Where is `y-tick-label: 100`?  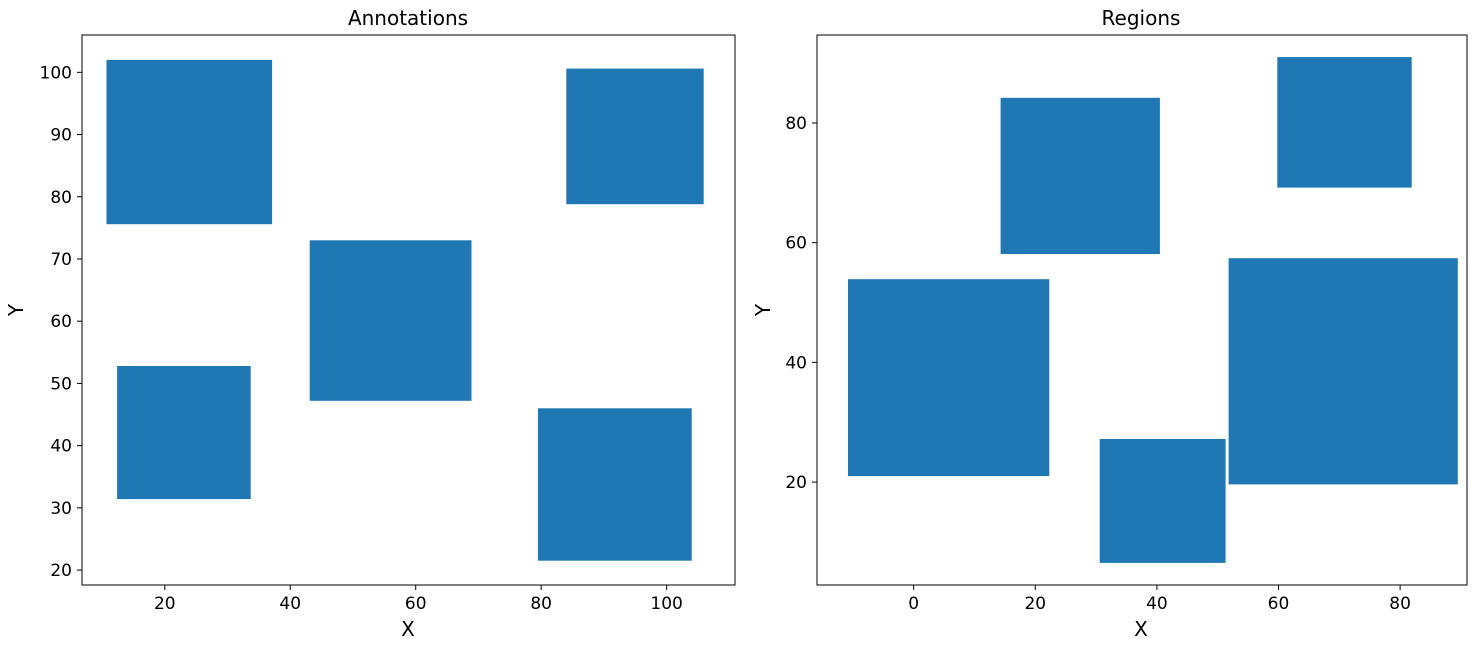 y-tick-label: 100 is located at coordinates (56, 73).